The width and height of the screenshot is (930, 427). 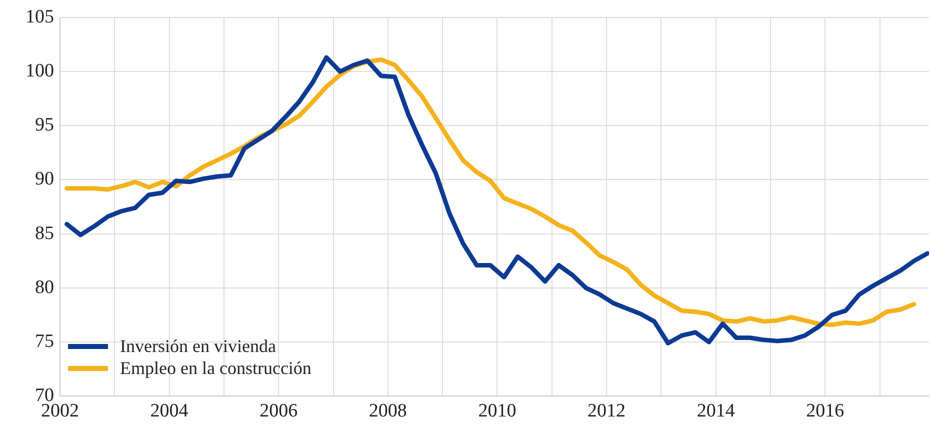 I want to click on x-tick-label: 2010, so click(x=497, y=411).